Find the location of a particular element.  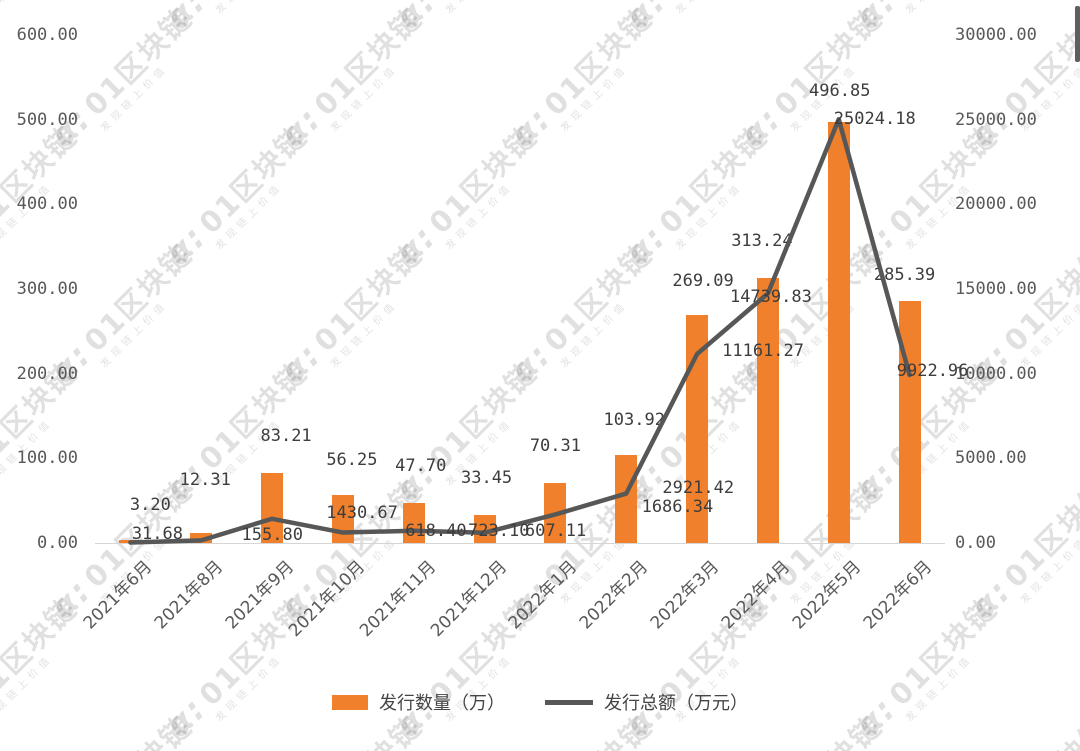

left-axis-tick-label: 400.00 is located at coordinates (47, 204).